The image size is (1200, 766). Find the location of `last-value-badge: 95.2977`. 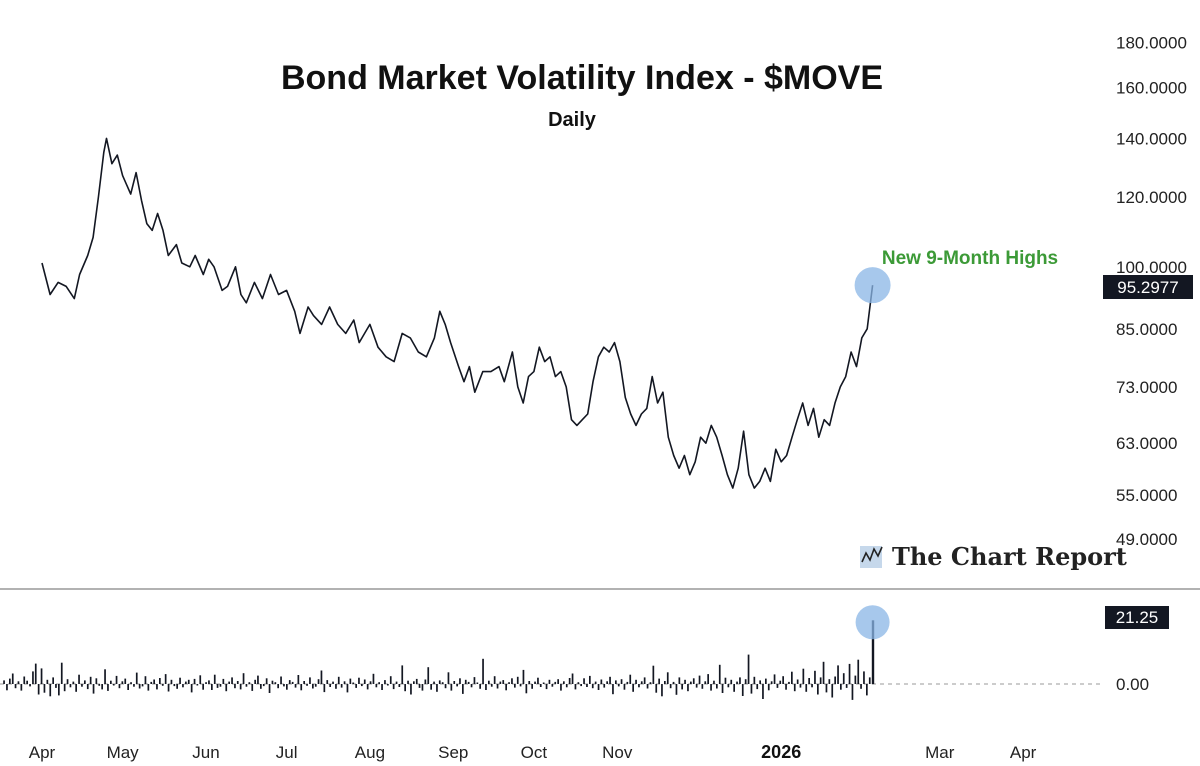

last-value-badge: 95.2977 is located at coordinates (1148, 287).